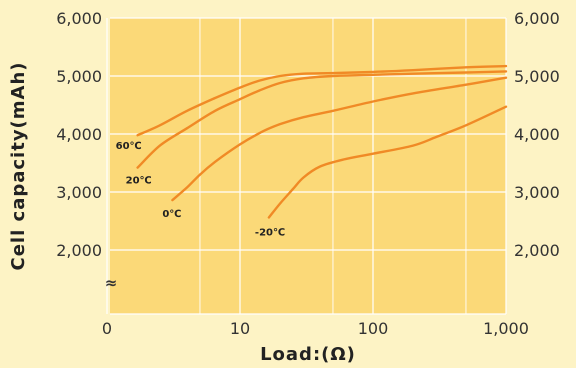 This screenshot has height=368, width=576. Describe the element at coordinates (79, 18) in the screenshot. I see `y-tick-label: 6,000` at that location.